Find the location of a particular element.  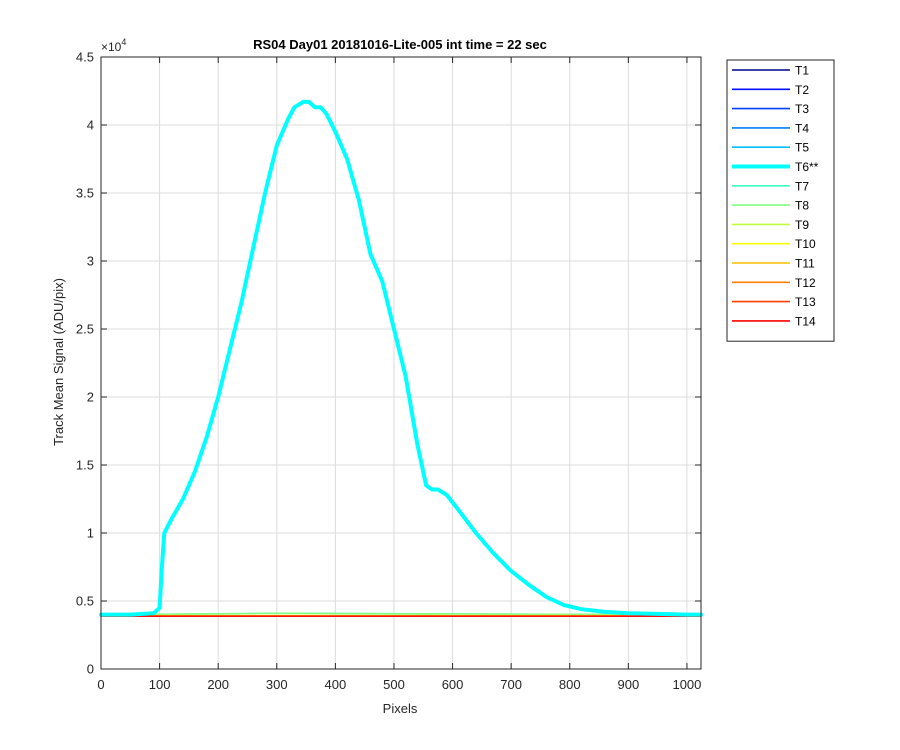

series-line-t8 is located at coordinates (401, 614).